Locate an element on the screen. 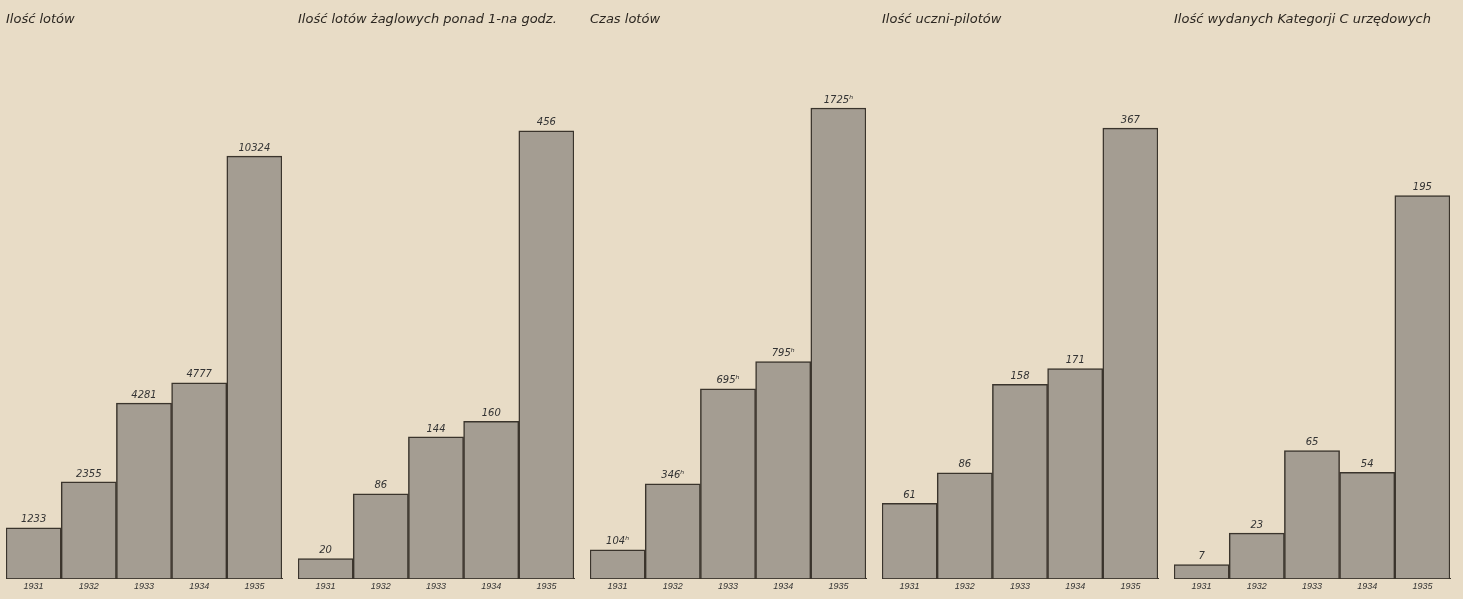 The height and width of the screenshot is (599, 1463). data-label: 346ʰ is located at coordinates (673, 475).